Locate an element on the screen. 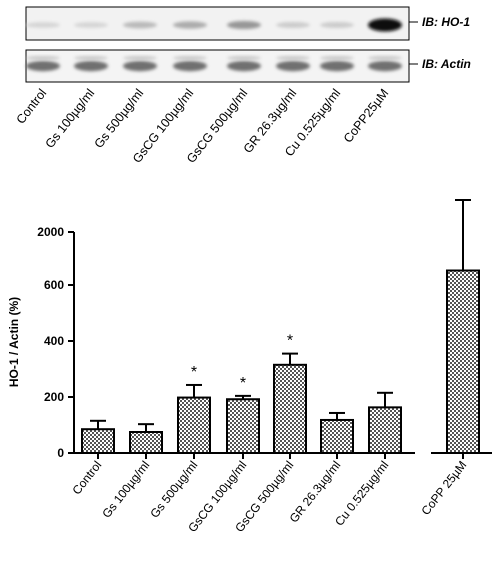  lane-label: CoPP25µM is located at coordinates (366, 115).